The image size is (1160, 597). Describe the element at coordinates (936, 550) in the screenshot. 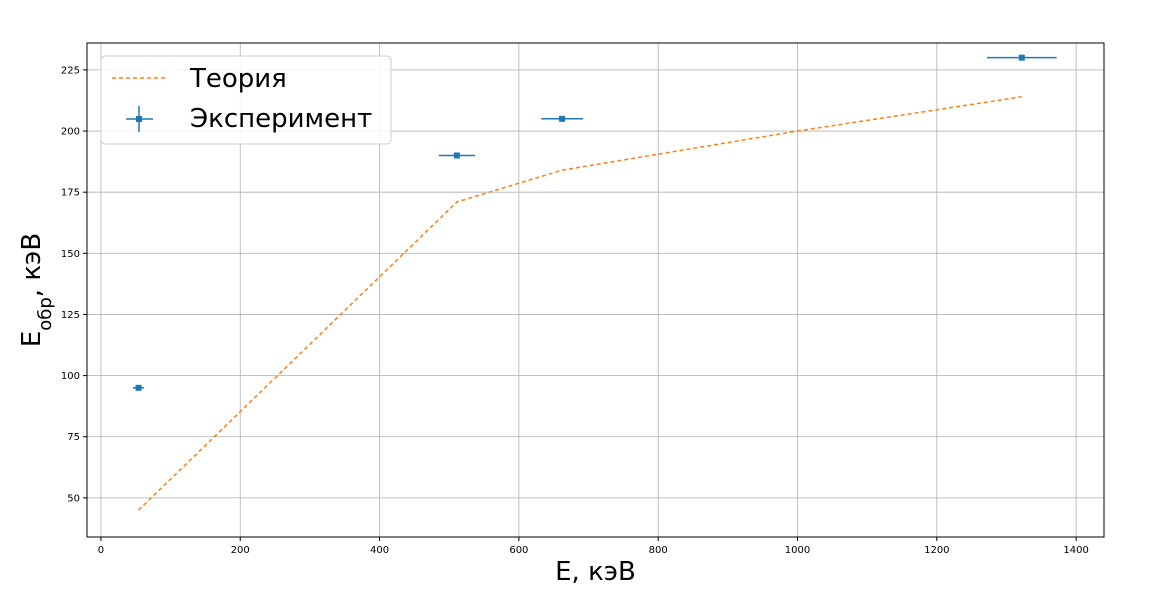

I see `x-tick-label: 1200` at that location.